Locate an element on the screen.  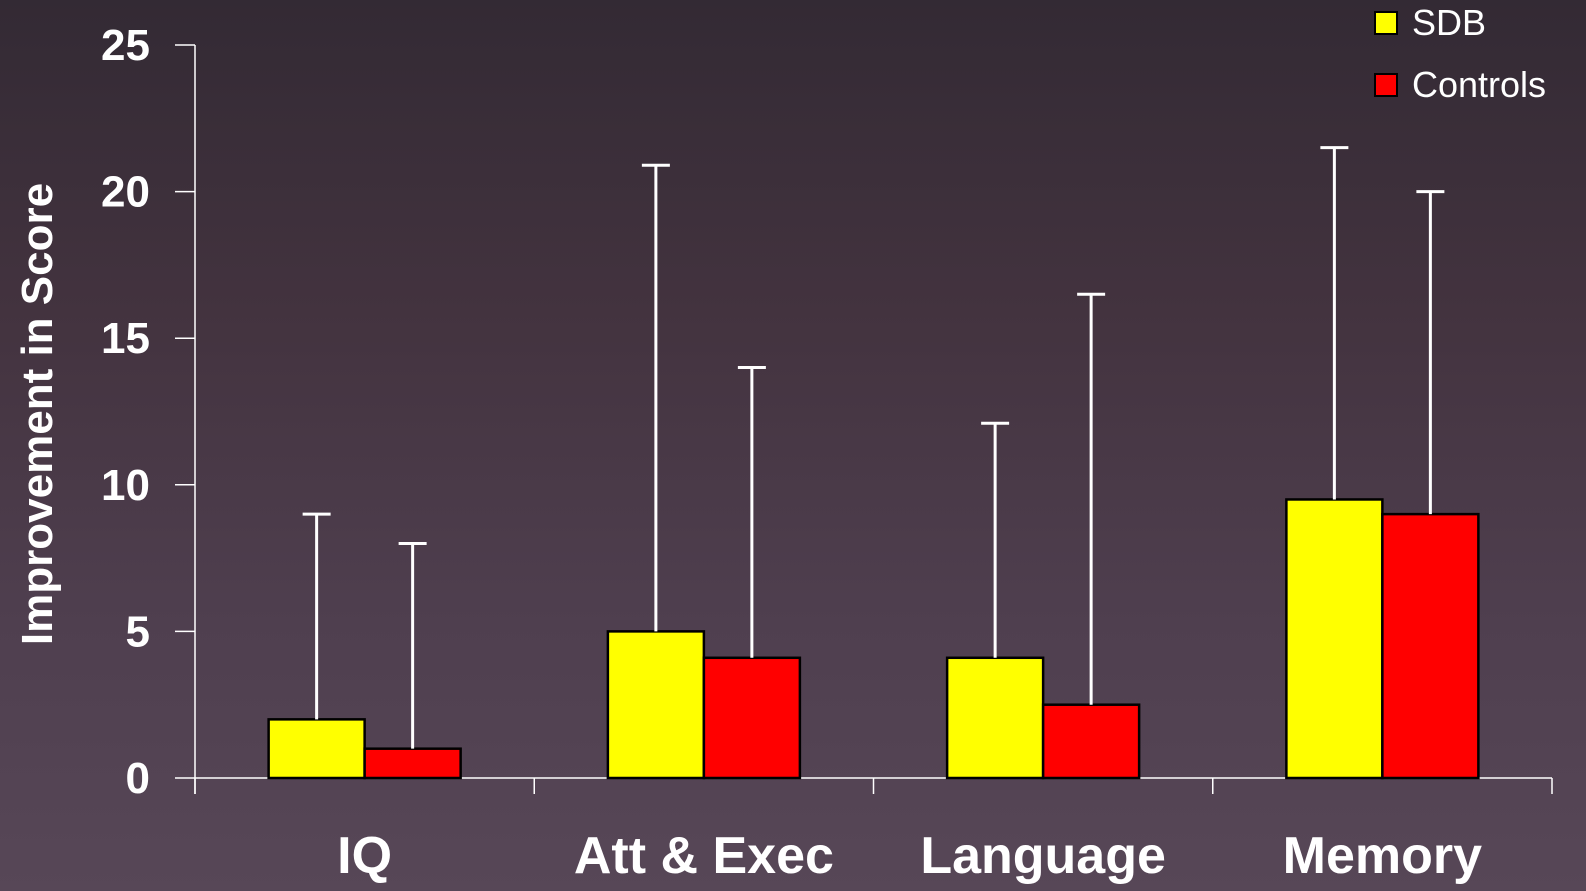
y-tick-label: 20 is located at coordinates (125, 192).